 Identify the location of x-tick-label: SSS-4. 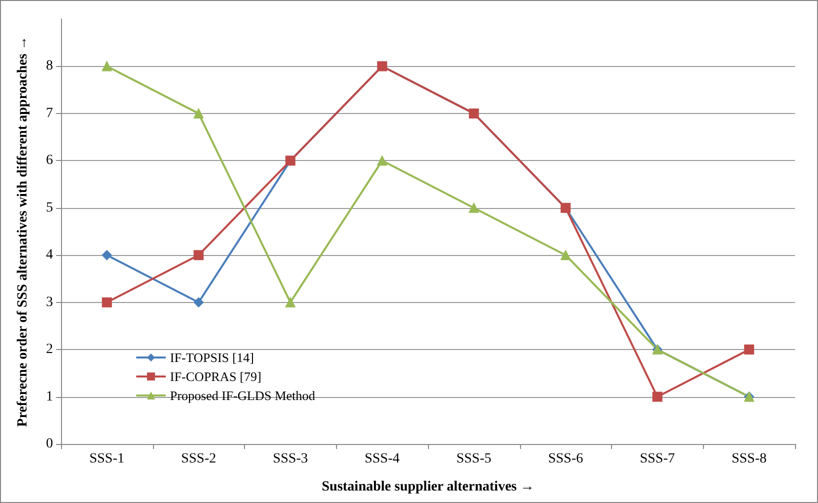
(382, 459).